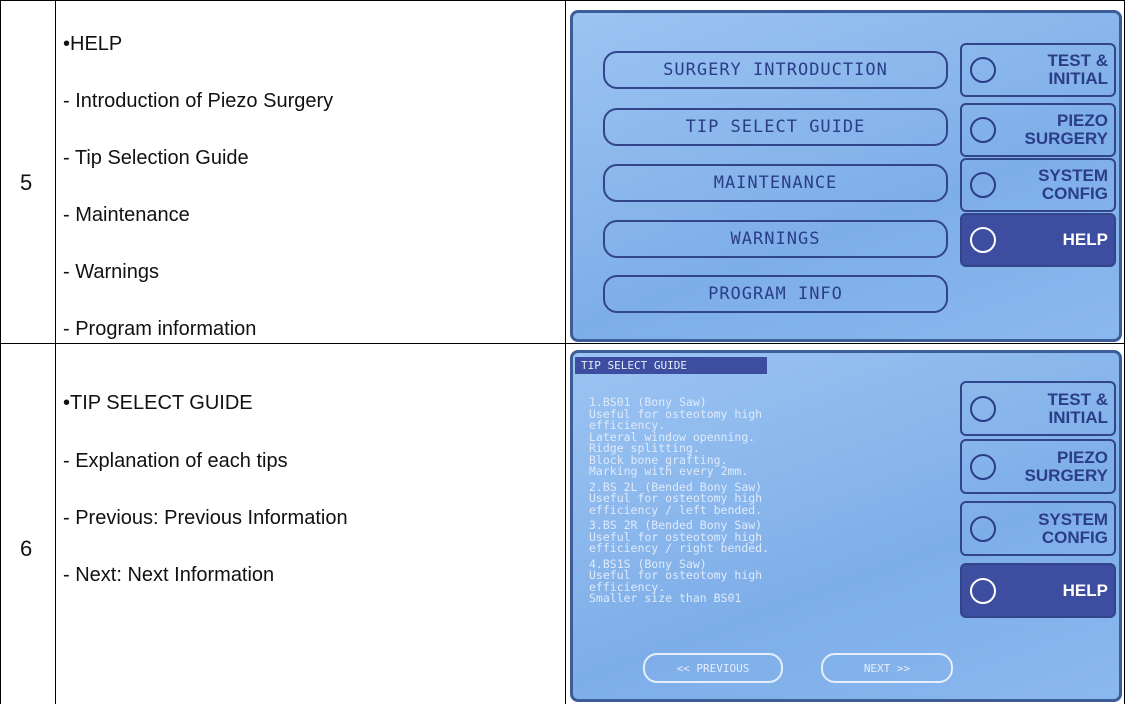 The height and width of the screenshot is (704, 1125). What do you see at coordinates (205, 518) in the screenshot?
I see `row-item: - Previous: Previous Information` at bounding box center [205, 518].